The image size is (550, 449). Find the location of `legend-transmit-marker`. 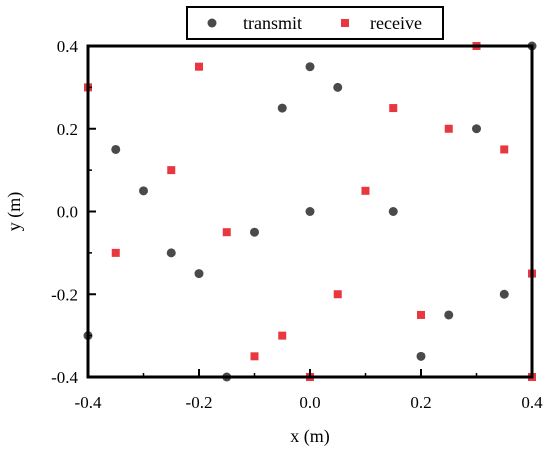

legend-transmit-marker is located at coordinates (212, 23).